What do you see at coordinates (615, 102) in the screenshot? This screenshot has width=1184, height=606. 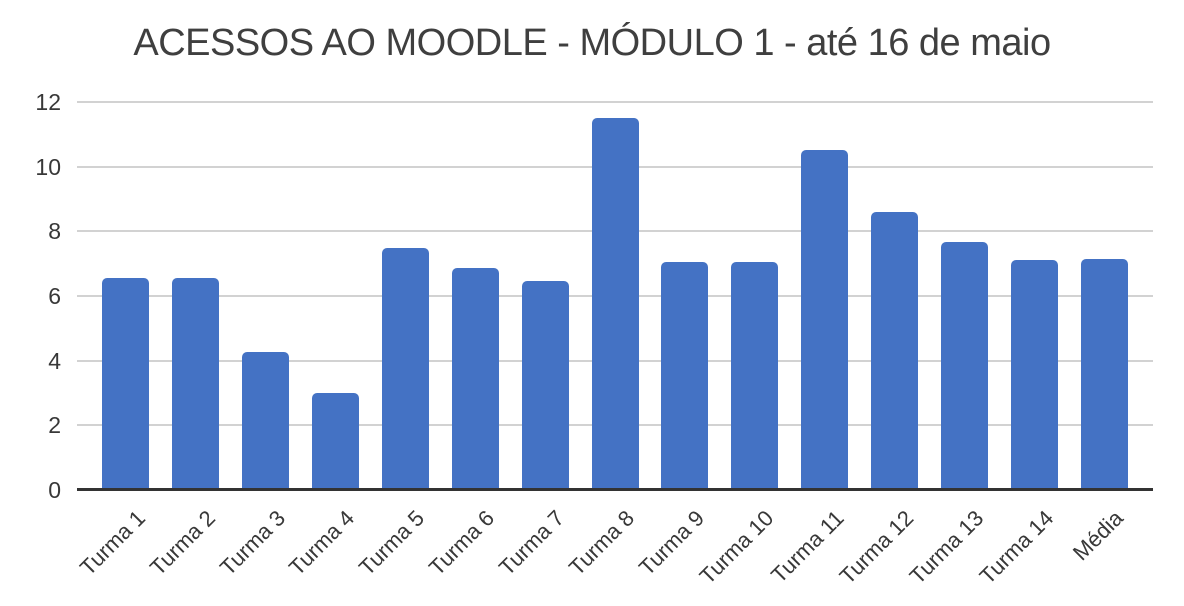 I see `gridline` at bounding box center [615, 102].